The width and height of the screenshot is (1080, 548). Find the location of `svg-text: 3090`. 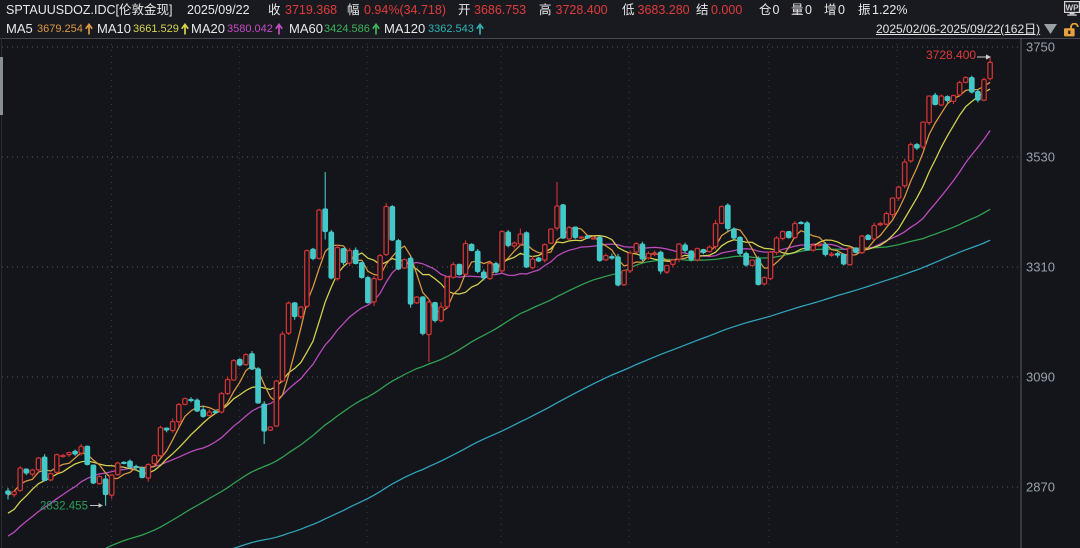

svg-text: 3090 is located at coordinates (1040, 377).